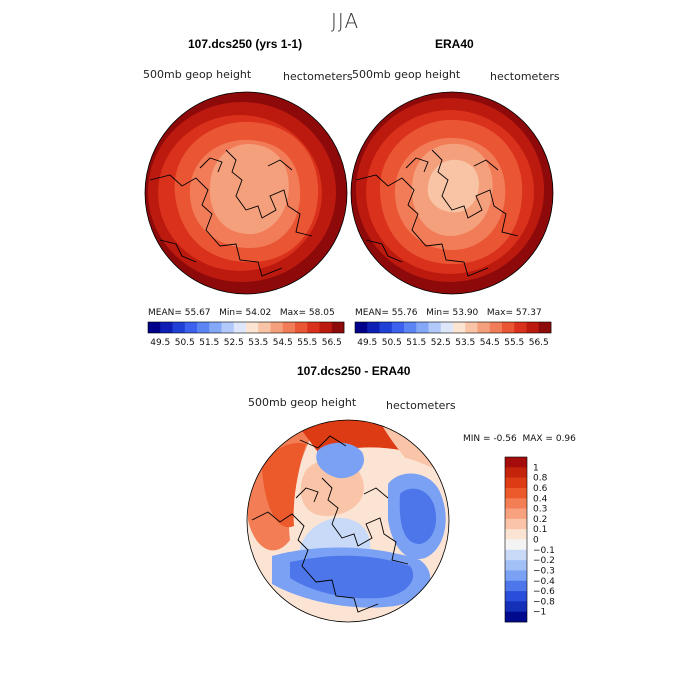 The width and height of the screenshot is (700, 700). I want to click on colorbar-tick-label: 0.8, so click(540, 479).